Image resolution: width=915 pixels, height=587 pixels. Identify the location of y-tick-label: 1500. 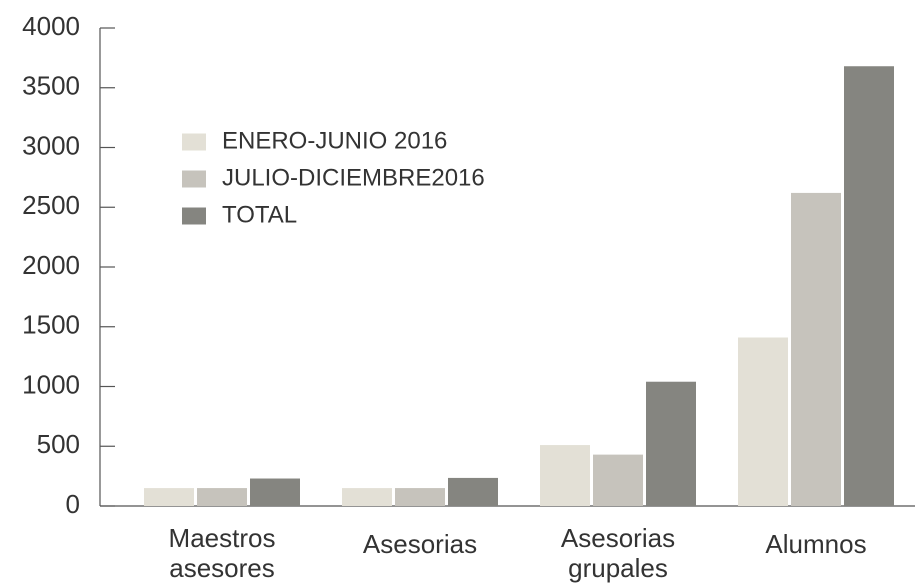
(51, 325).